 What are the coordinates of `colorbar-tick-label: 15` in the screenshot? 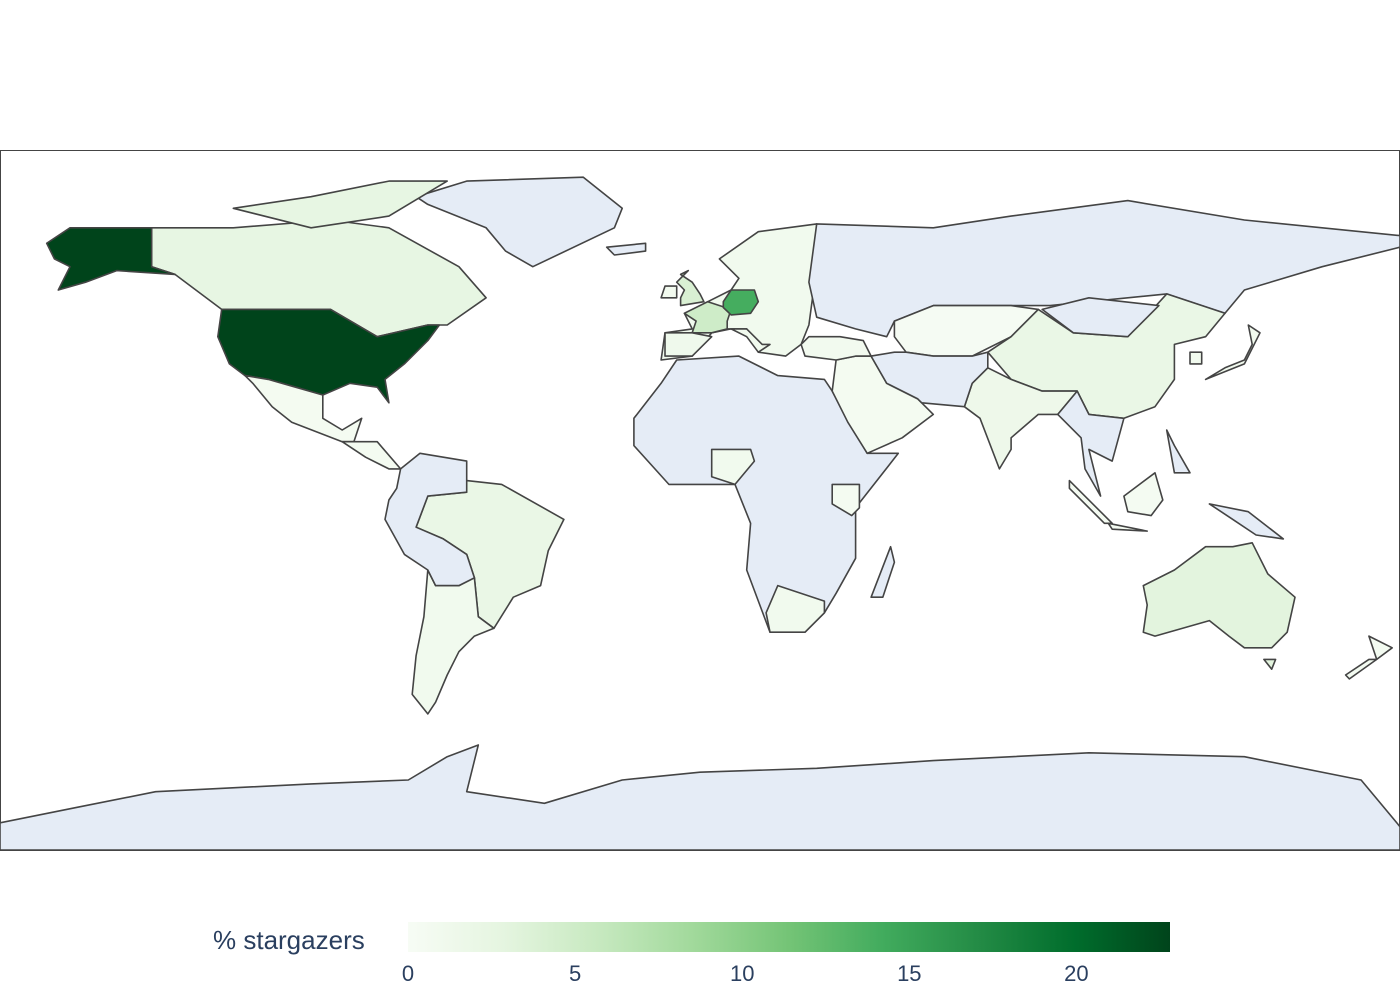 It's located at (909, 973).